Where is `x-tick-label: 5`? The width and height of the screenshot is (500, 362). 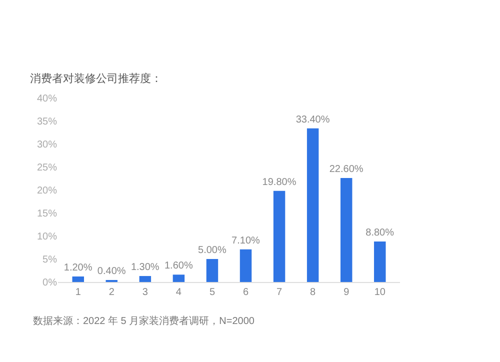 x-tick-label: 5 is located at coordinates (212, 292).